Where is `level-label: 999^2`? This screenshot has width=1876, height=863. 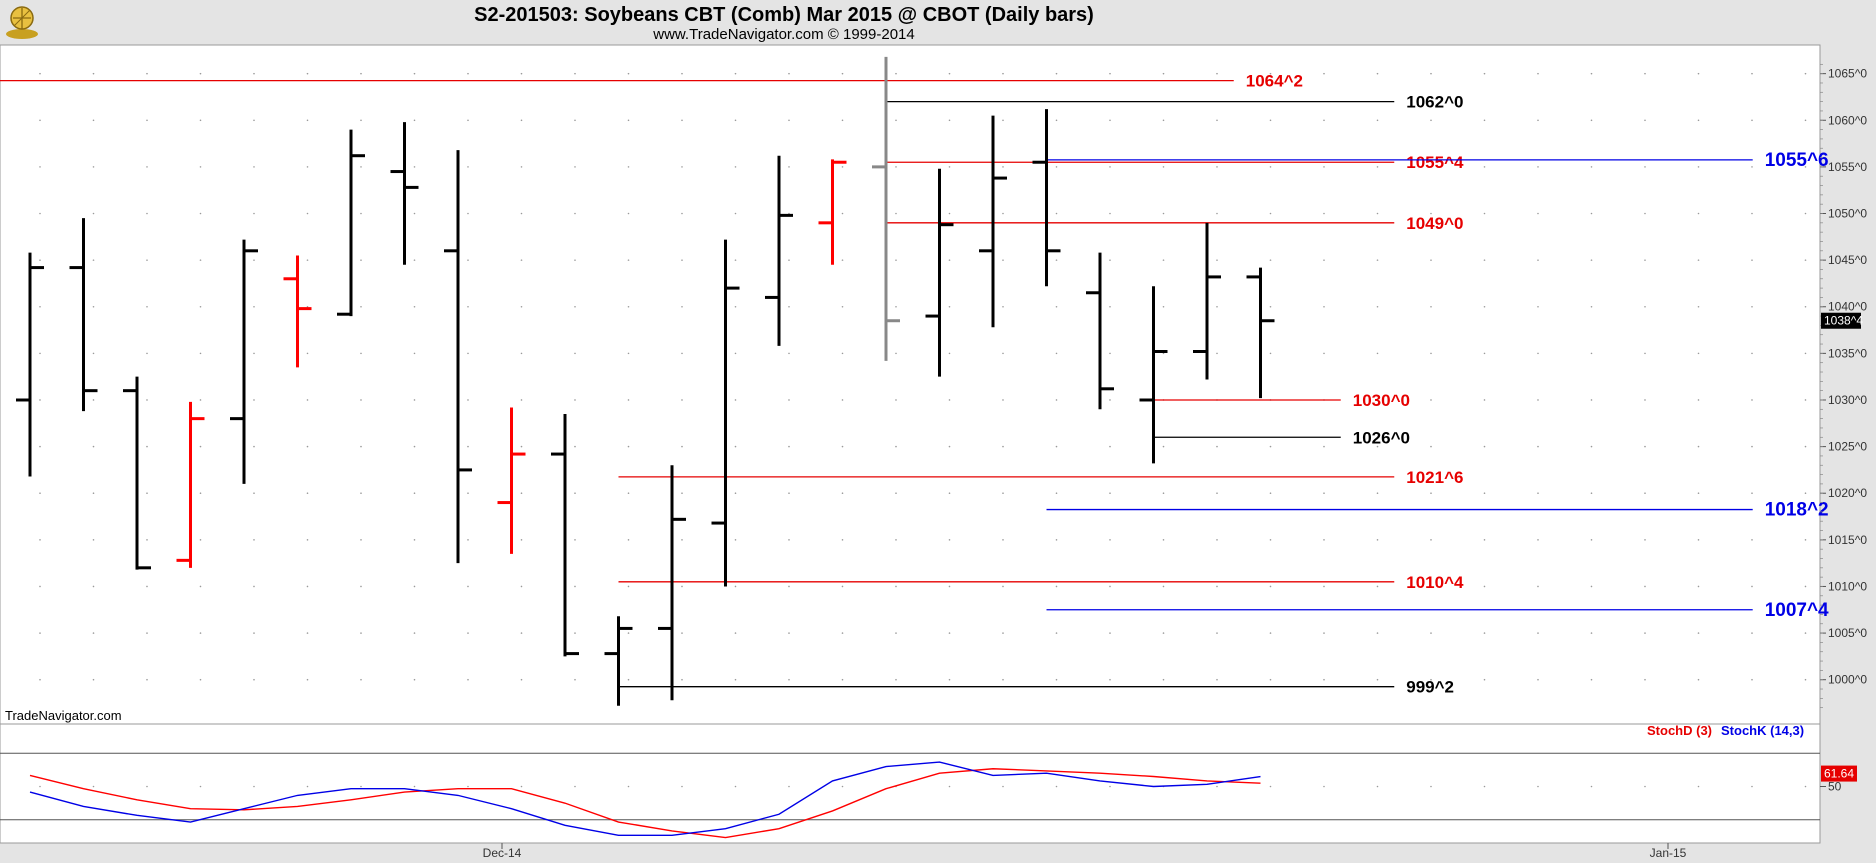 level-label: 999^2 is located at coordinates (1430, 687).